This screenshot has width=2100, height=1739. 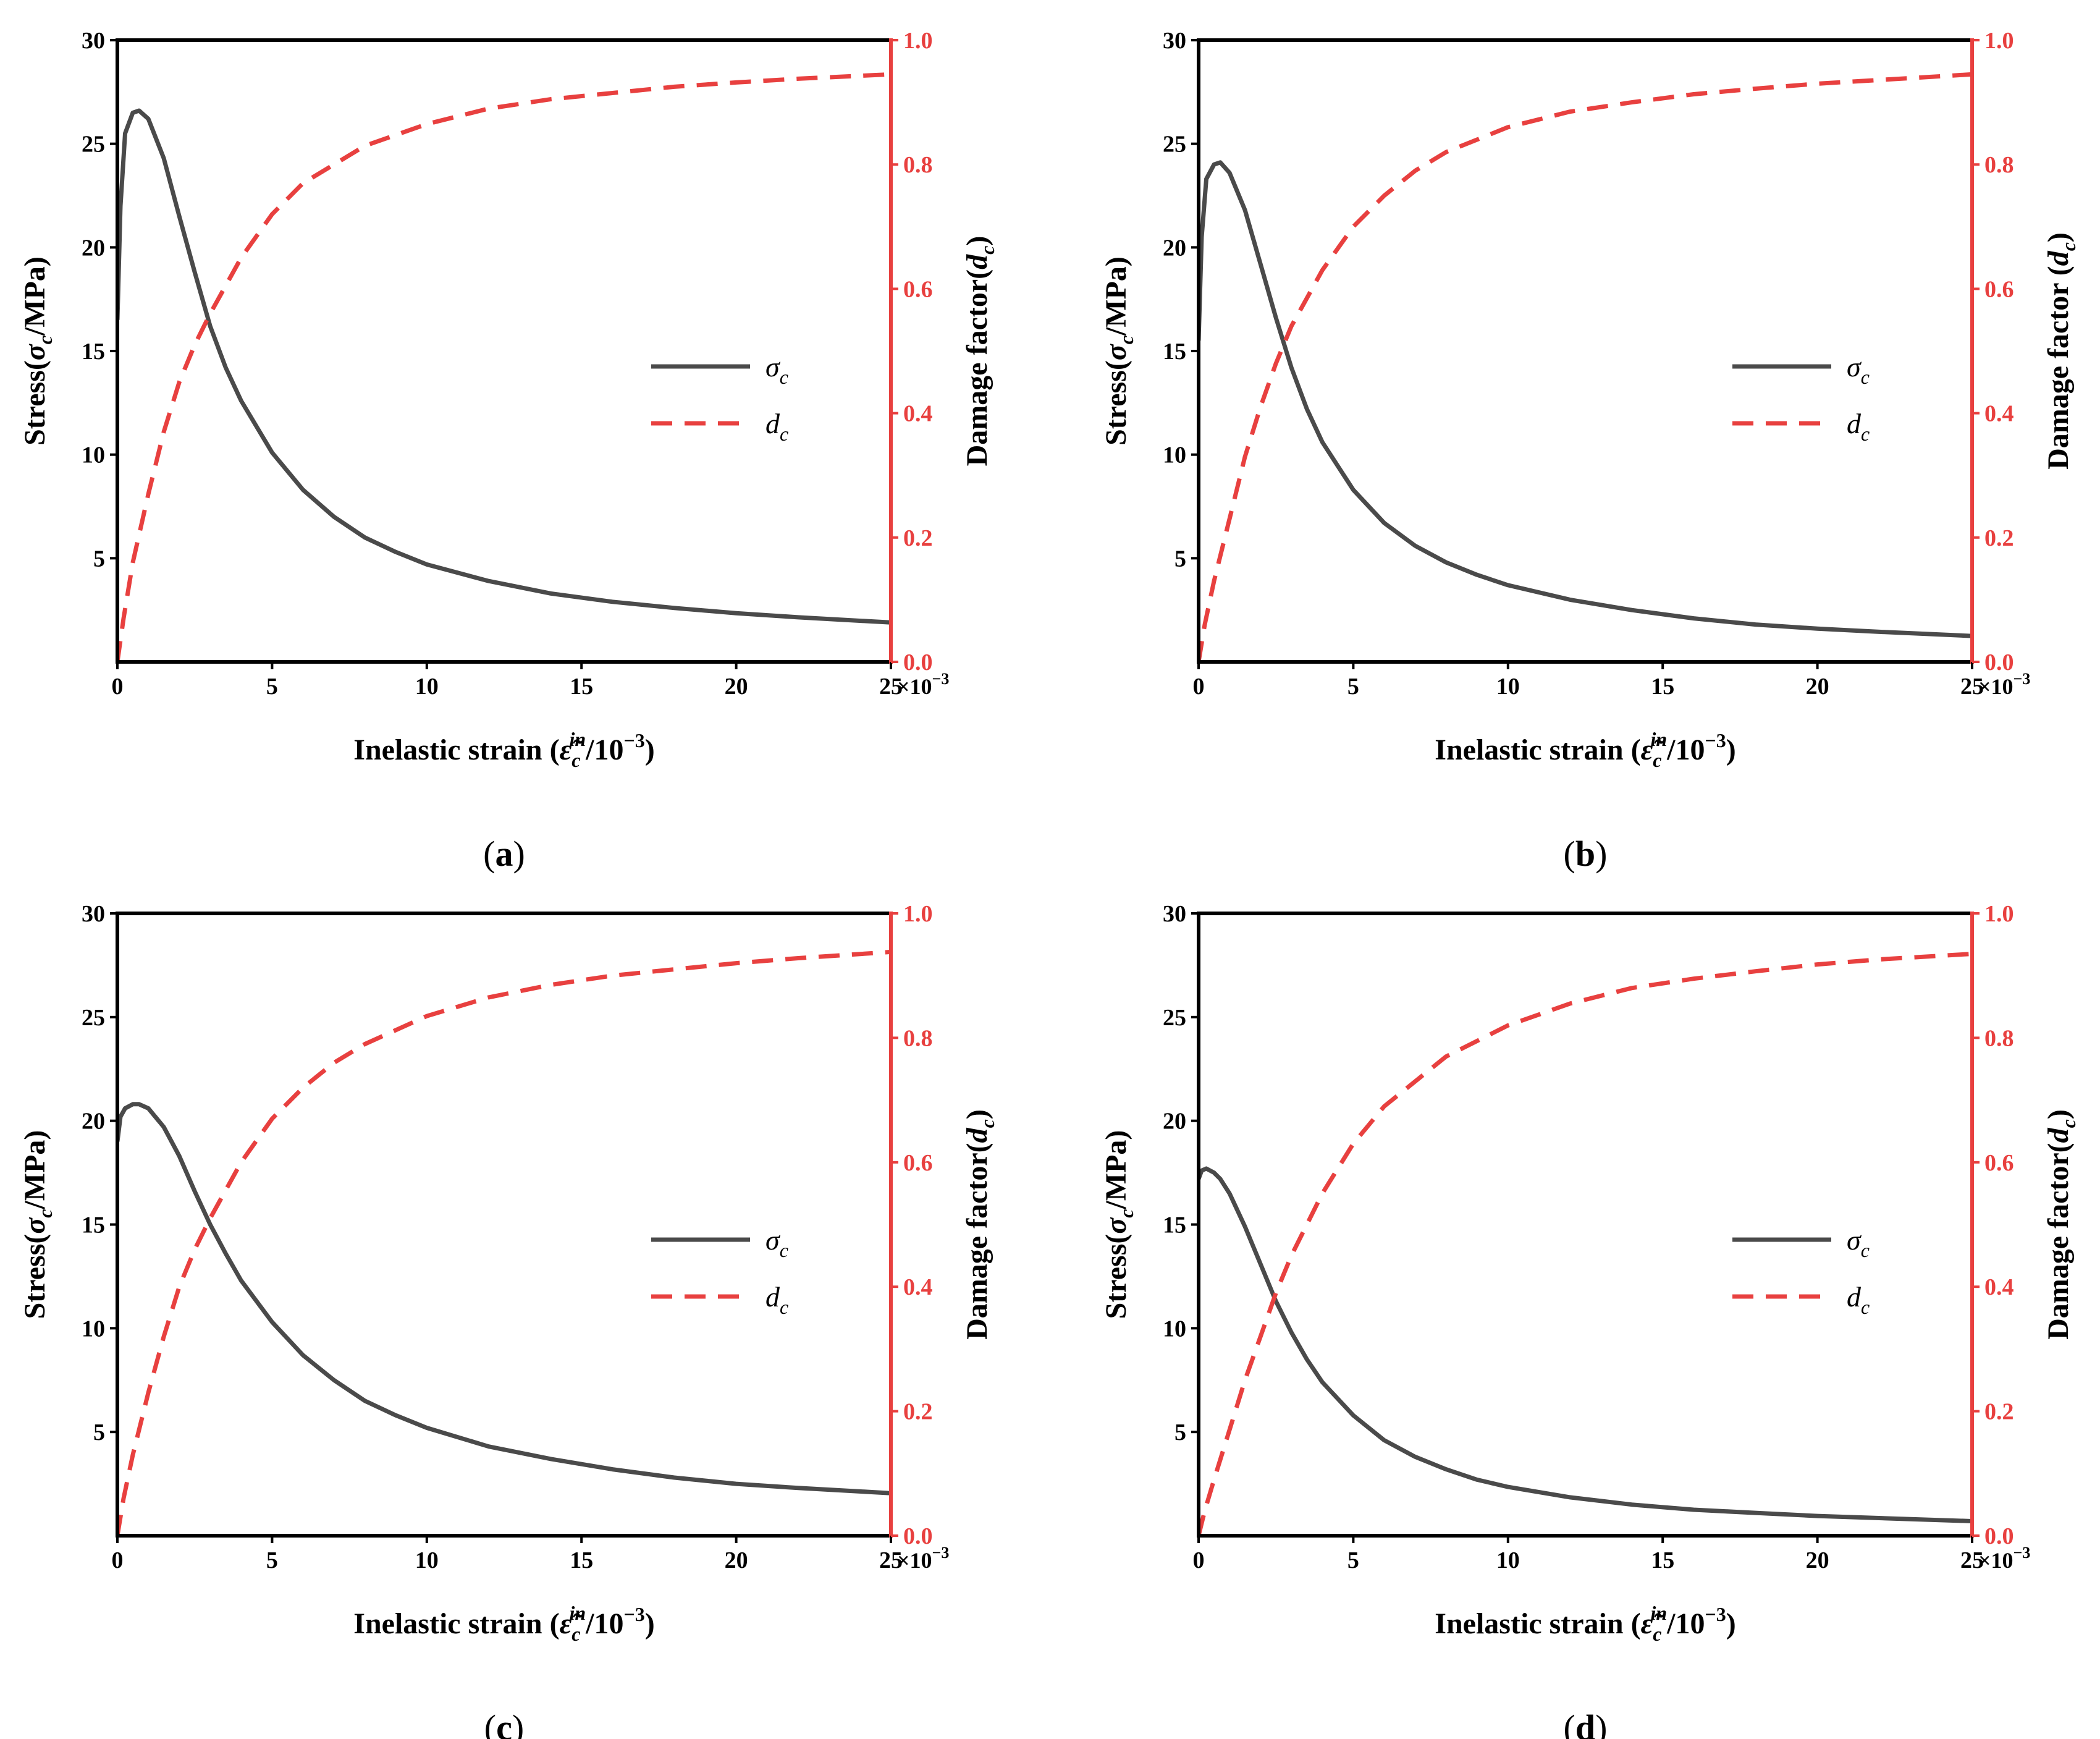 I want to click on stress-line, so click(x=1585, y=1345).